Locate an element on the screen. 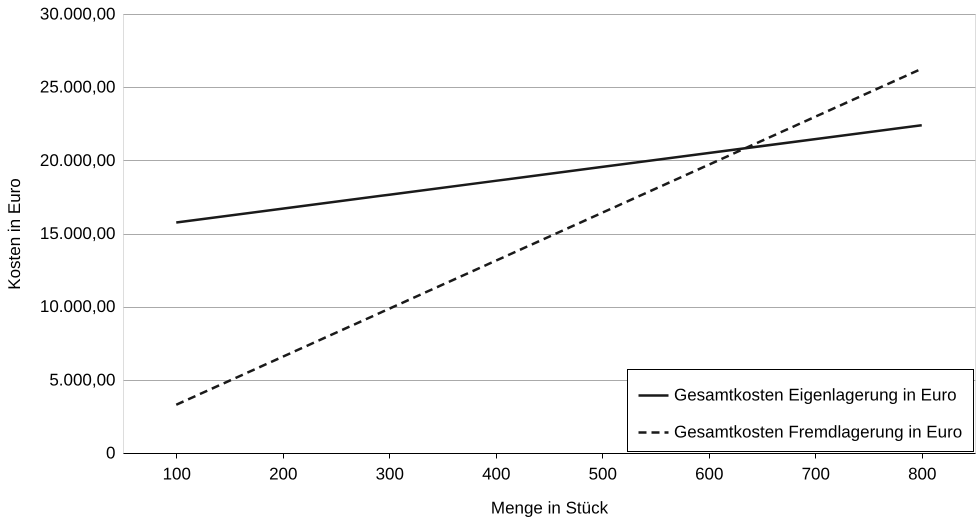  legend-label: Gesamtkosten Fremdlagerung in Euro is located at coordinates (818, 432).